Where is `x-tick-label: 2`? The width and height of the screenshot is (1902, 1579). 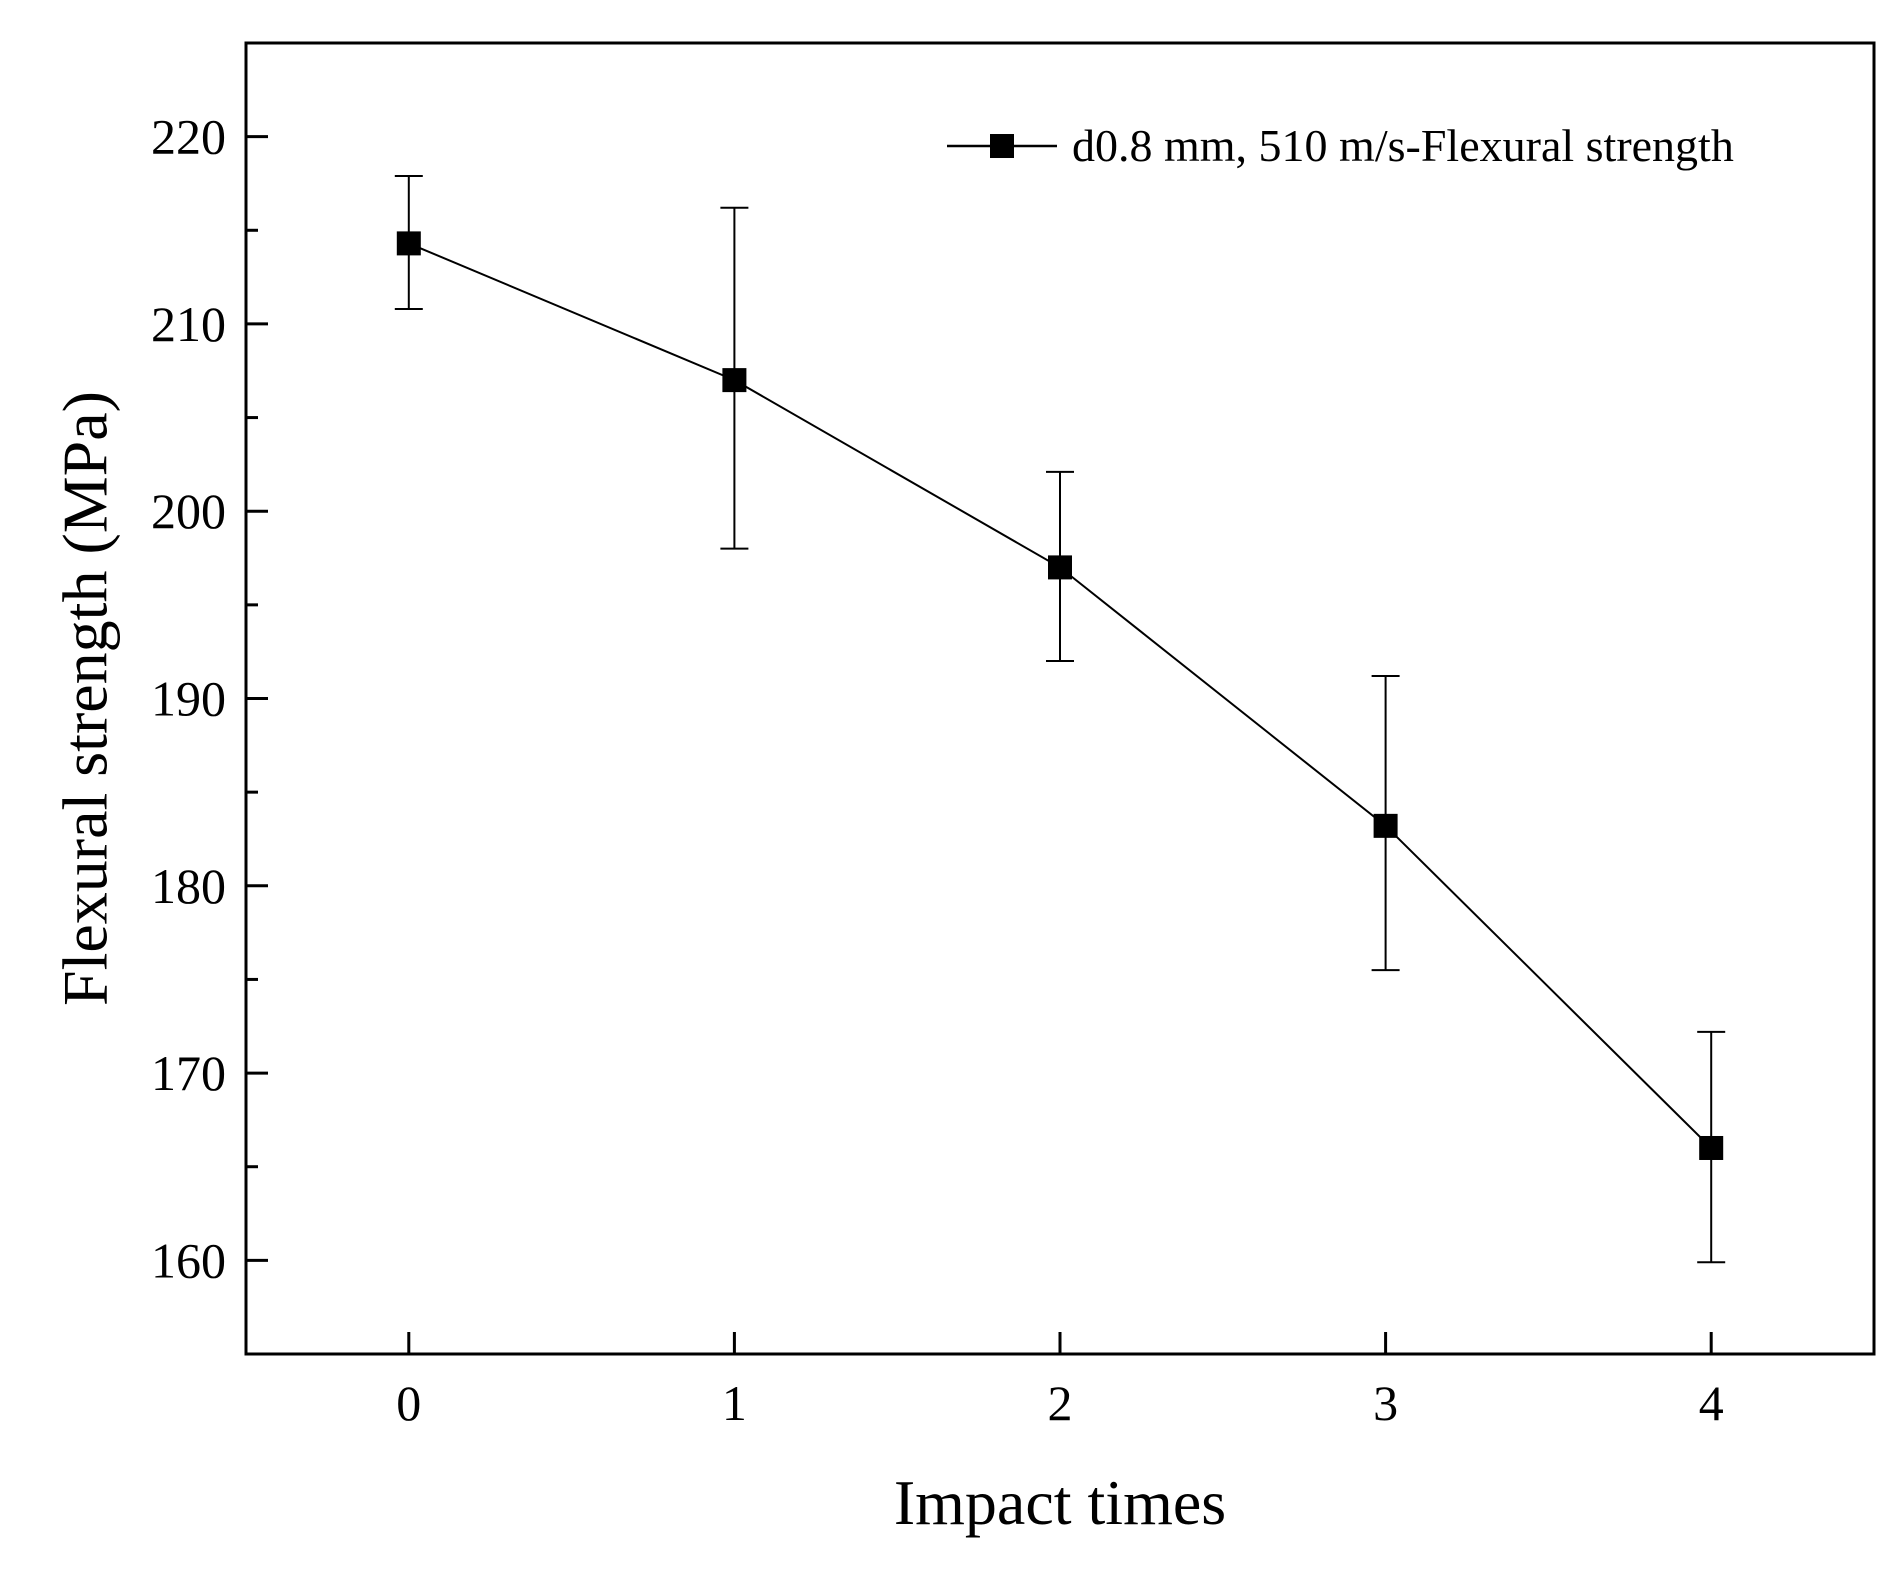 x-tick-label: 2 is located at coordinates (1060, 1403).